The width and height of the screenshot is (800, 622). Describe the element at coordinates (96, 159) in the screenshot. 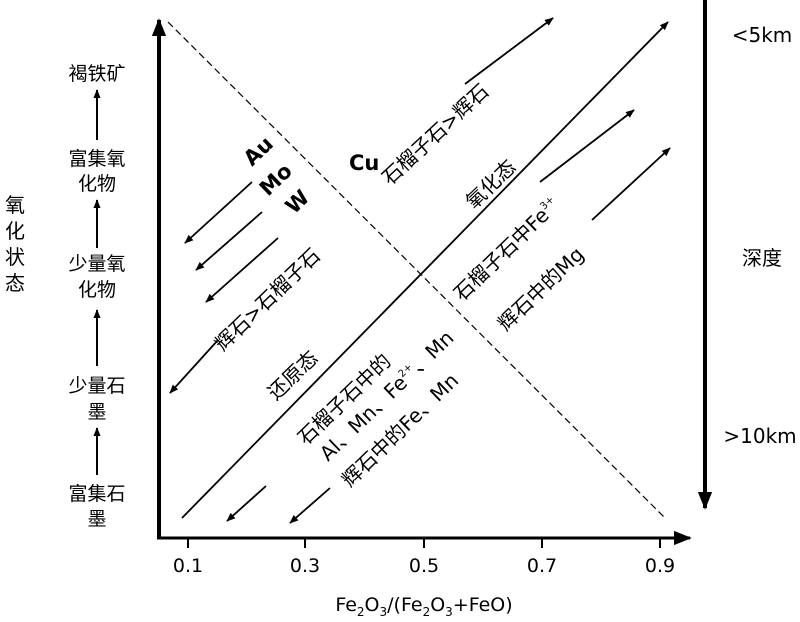

I see `stage-label-line: 富集氧` at that location.